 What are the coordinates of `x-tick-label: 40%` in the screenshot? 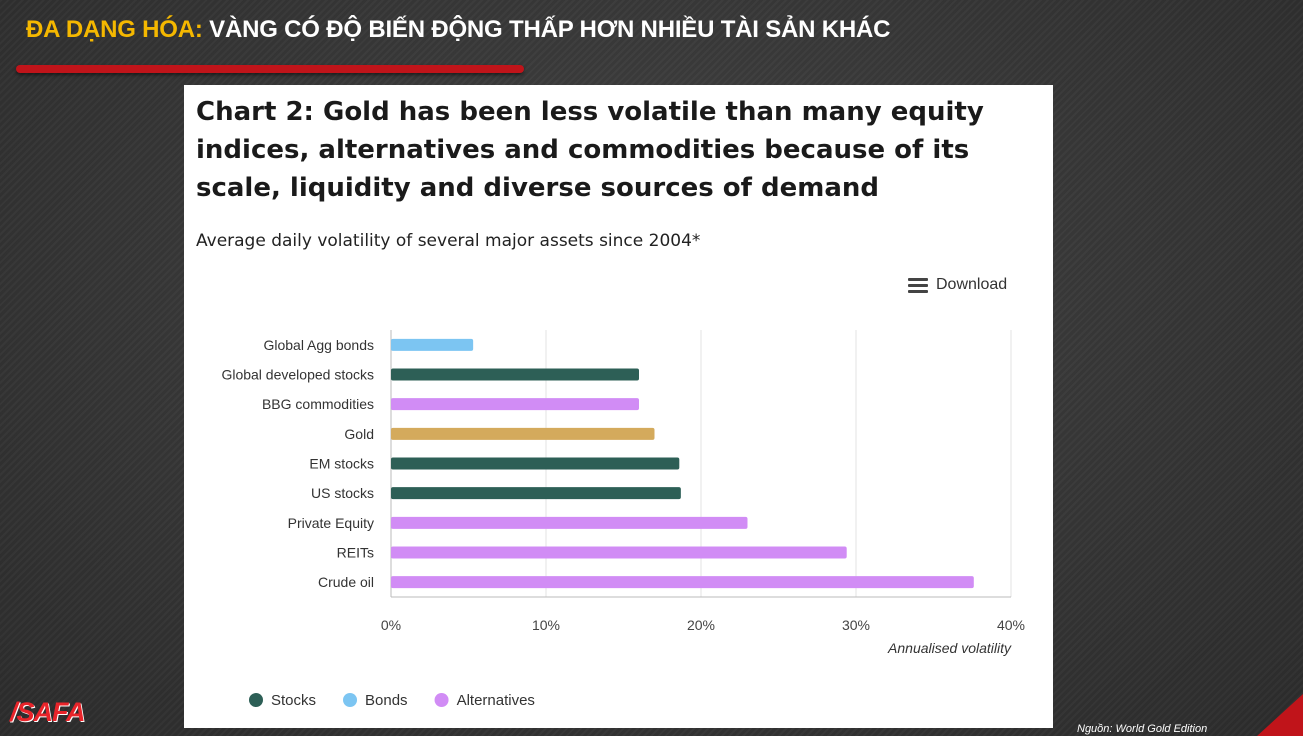 It's located at (1011, 625).